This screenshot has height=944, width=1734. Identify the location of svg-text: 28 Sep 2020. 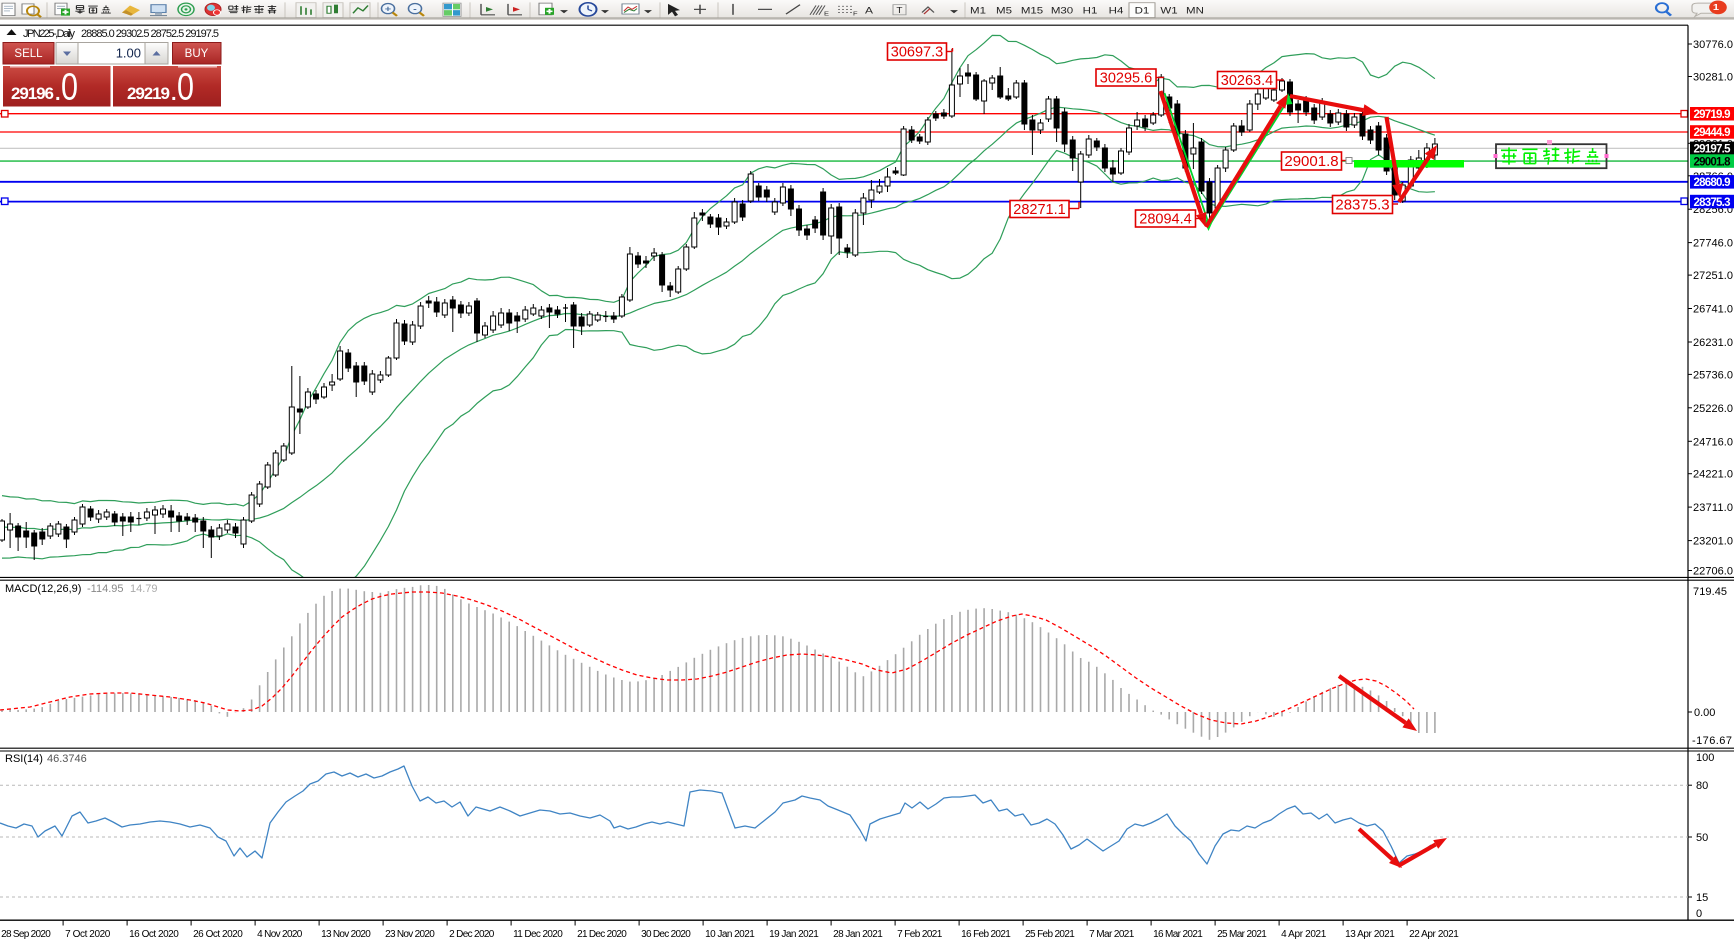
(26, 934).